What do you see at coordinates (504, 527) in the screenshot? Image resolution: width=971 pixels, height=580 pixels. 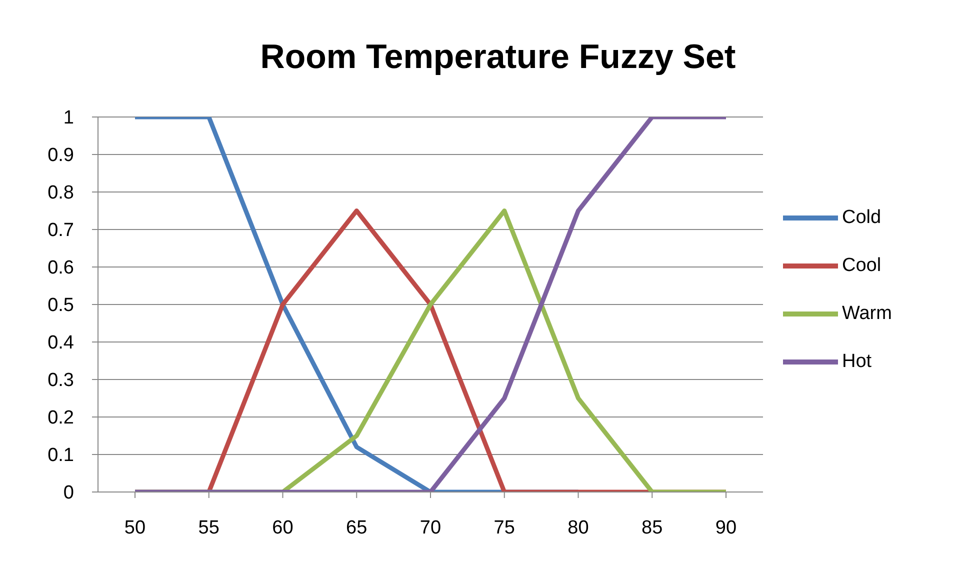 I see `x-tick-label: 75` at bounding box center [504, 527].